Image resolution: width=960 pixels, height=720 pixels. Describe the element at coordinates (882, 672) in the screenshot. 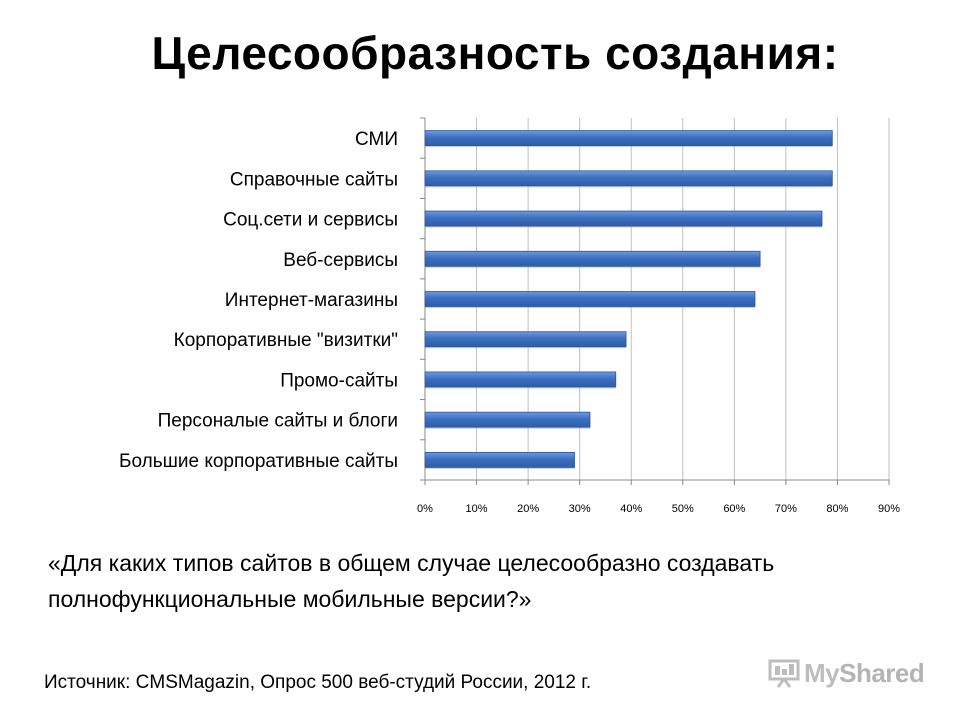

I see `logo-text-shared: Shared` at that location.